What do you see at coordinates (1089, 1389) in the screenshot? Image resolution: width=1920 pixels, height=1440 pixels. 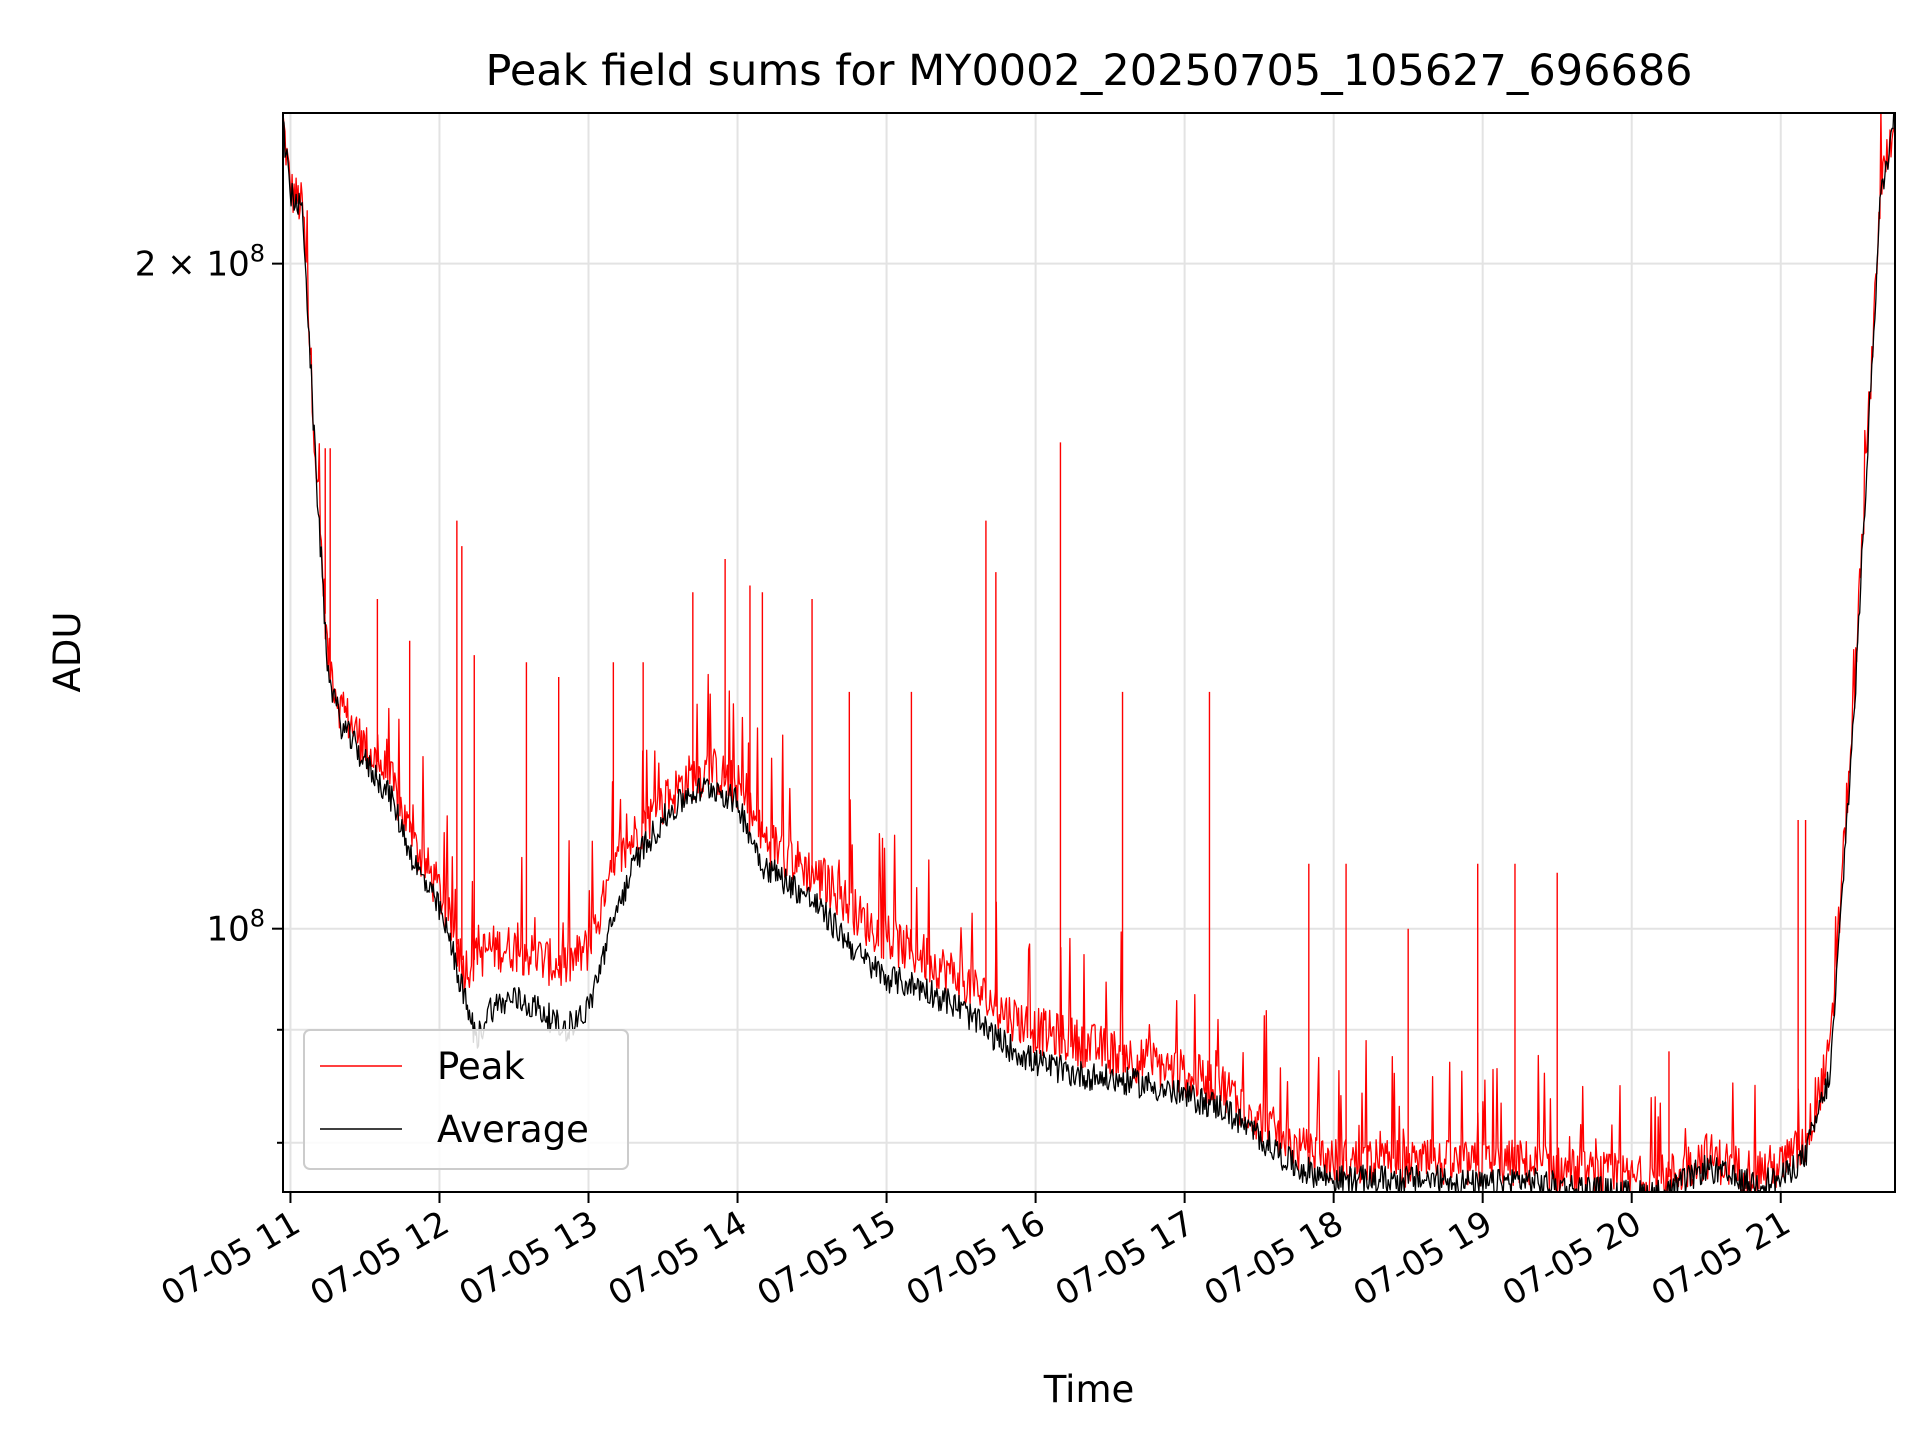 I see `x-axis-label: Time` at bounding box center [1089, 1389].